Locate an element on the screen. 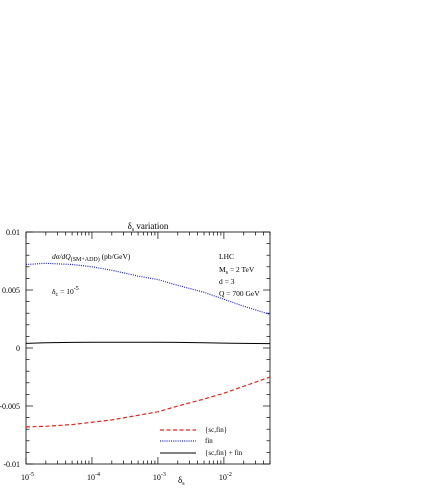 The width and height of the screenshot is (436, 496). chart-title-sub: s is located at coordinates (133, 230).